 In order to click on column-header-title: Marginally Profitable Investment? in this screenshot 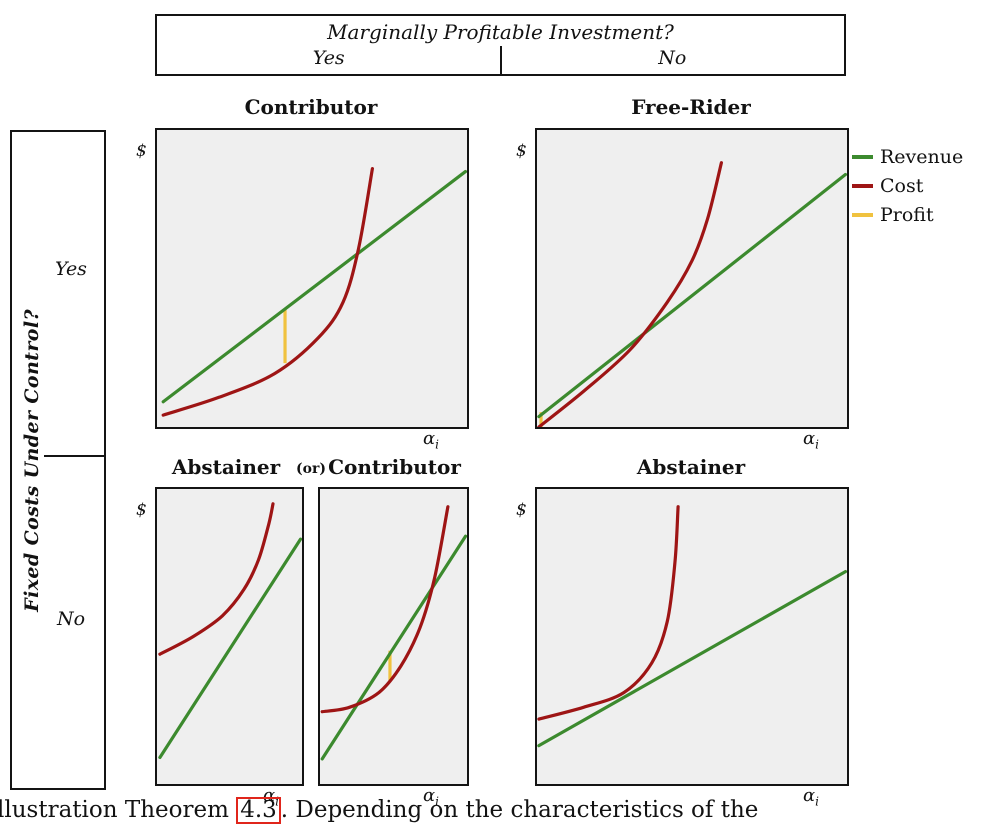, I will do `click(500, 32)`.